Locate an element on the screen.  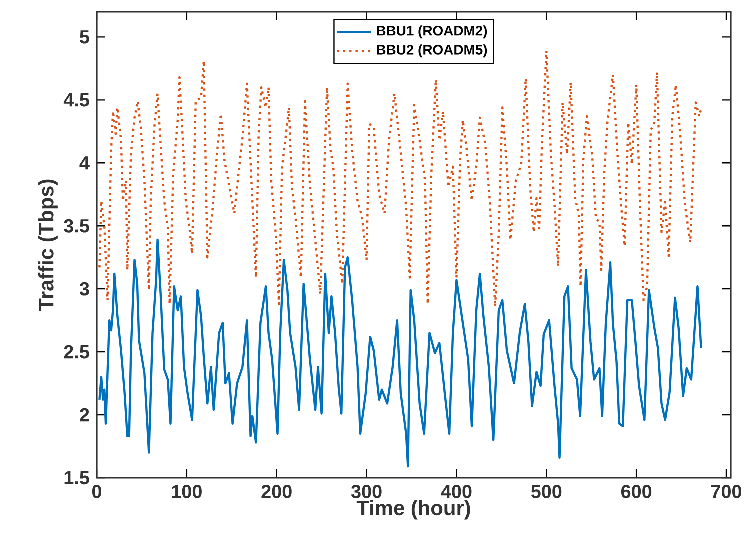
x-tick-label: 100 is located at coordinates (187, 491).